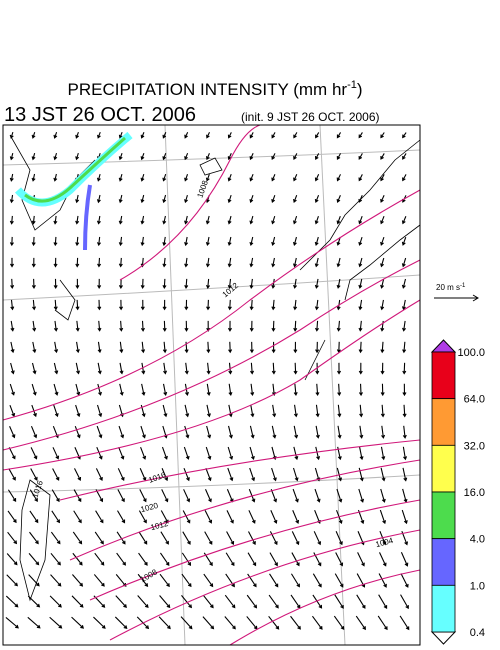  Describe the element at coordinates (443, 515) in the screenshot. I see `colorbar-segment` at that location.